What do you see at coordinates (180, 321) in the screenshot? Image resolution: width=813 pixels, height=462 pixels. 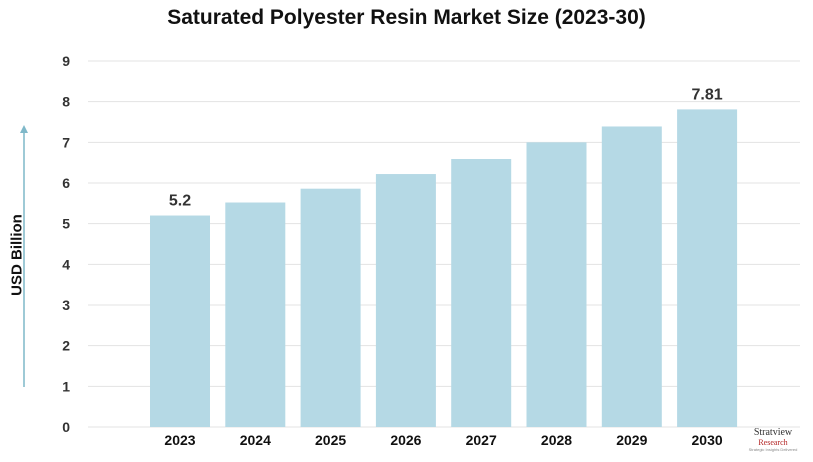 I see `bar-2023` at bounding box center [180, 321].